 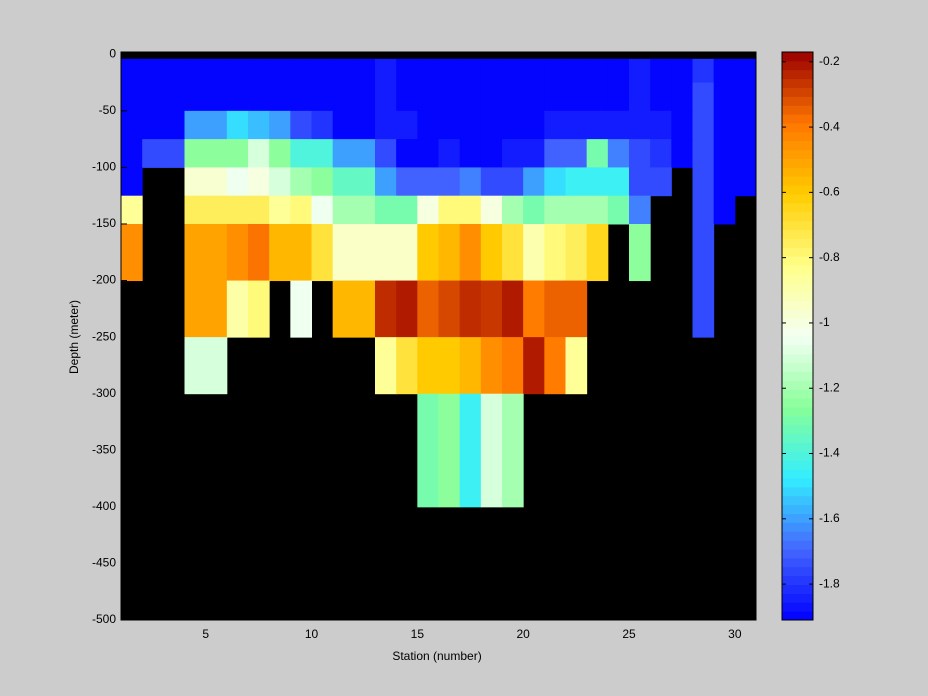 What do you see at coordinates (418, 634) in the screenshot?
I see `x-tick-label: 15` at bounding box center [418, 634].